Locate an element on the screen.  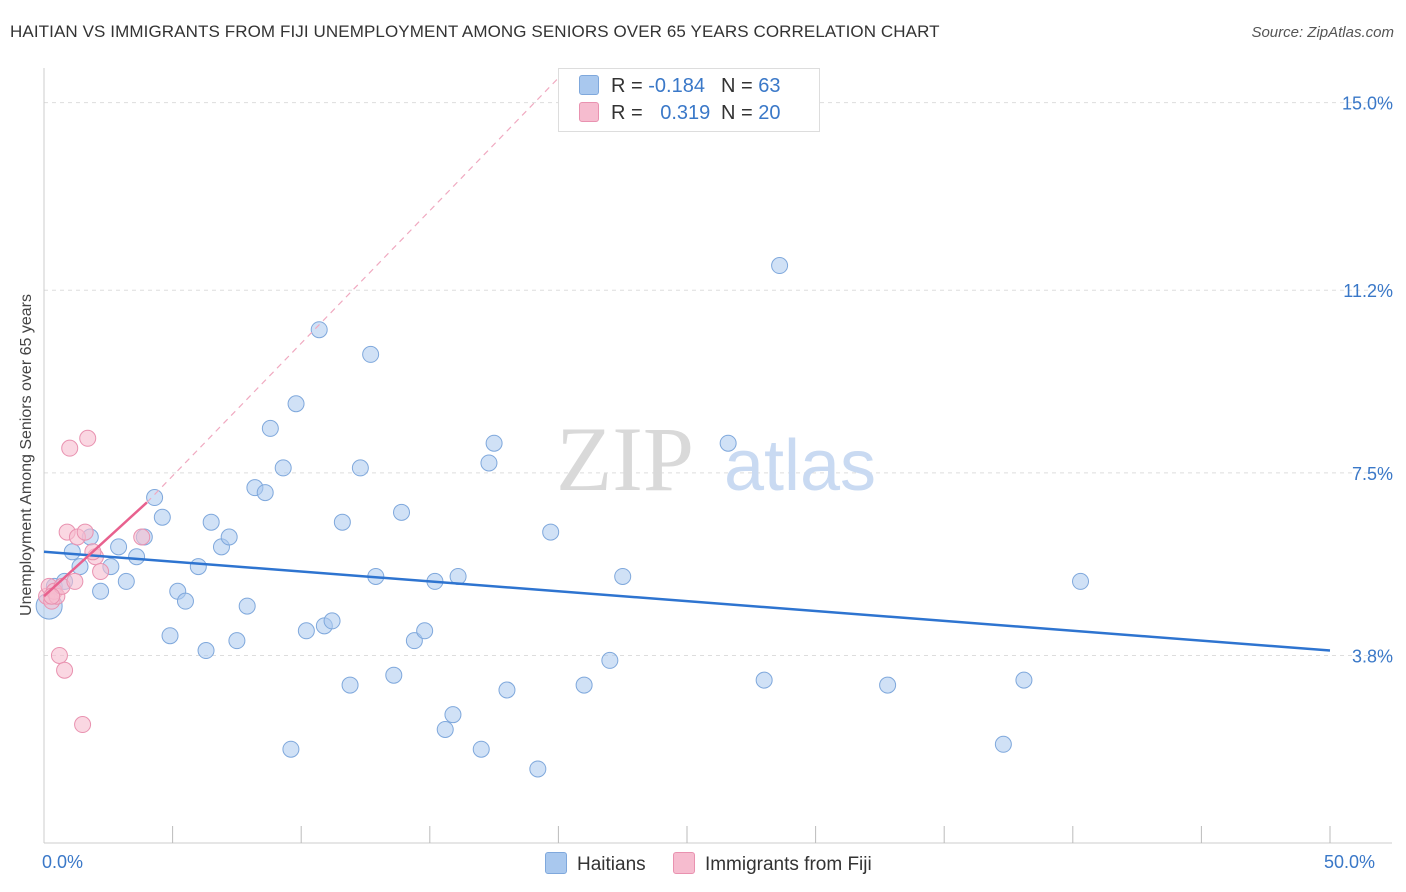
haitians-legend-swatch is located at coordinates (556, 863).